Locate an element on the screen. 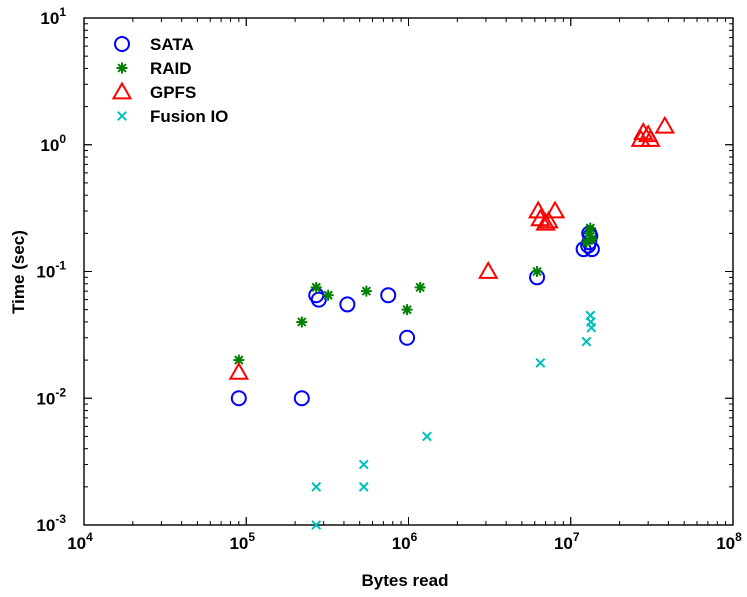 The height and width of the screenshot is (597, 747). legend-label-gpfs: GPFS is located at coordinates (173, 92).